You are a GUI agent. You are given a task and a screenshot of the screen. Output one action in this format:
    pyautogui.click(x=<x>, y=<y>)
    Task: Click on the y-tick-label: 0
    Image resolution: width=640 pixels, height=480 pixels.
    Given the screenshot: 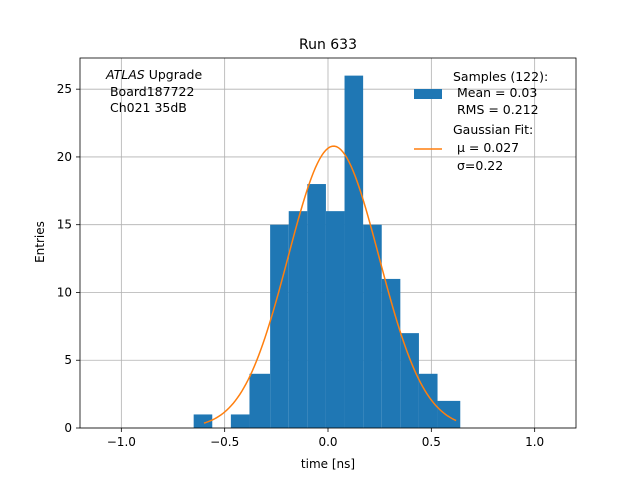 What is the action you would take?
    pyautogui.click(x=68, y=428)
    